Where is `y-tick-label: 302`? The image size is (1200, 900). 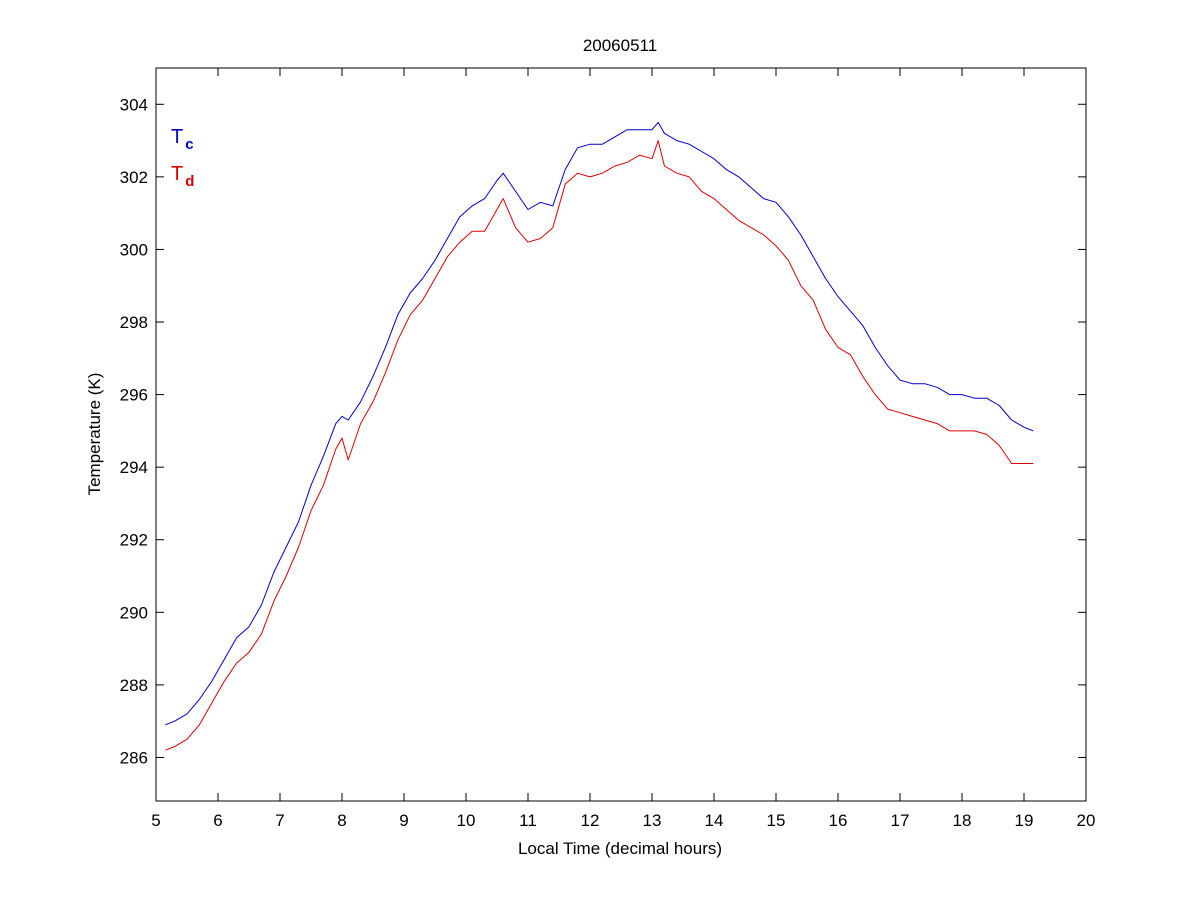
y-tick-label: 302 is located at coordinates (134, 177).